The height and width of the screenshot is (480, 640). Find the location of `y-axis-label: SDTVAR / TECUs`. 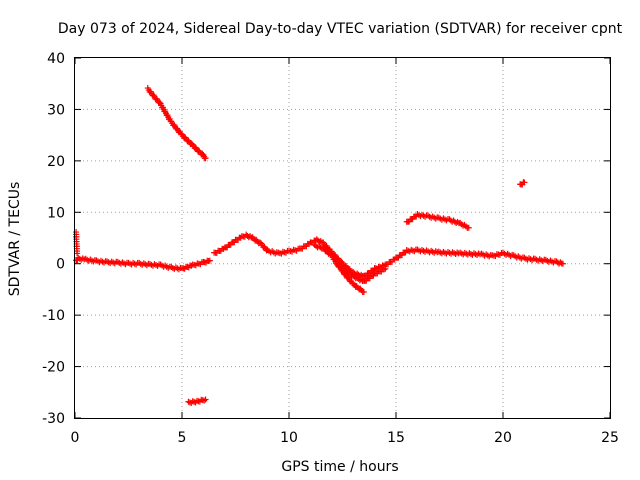

y-axis-label: SDTVAR / TECUs is located at coordinates (15, 239).